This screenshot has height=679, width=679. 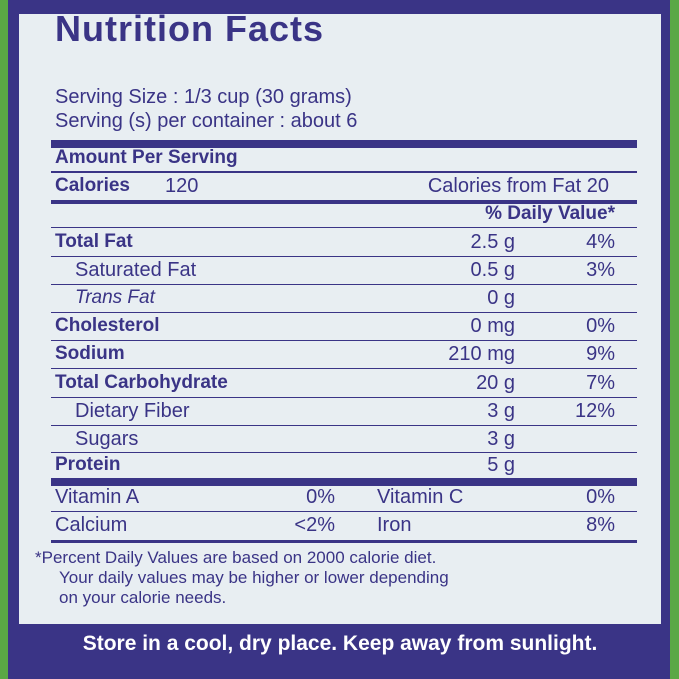 What do you see at coordinates (88, 464) in the screenshot?
I see `nutrient-label: Protein` at bounding box center [88, 464].